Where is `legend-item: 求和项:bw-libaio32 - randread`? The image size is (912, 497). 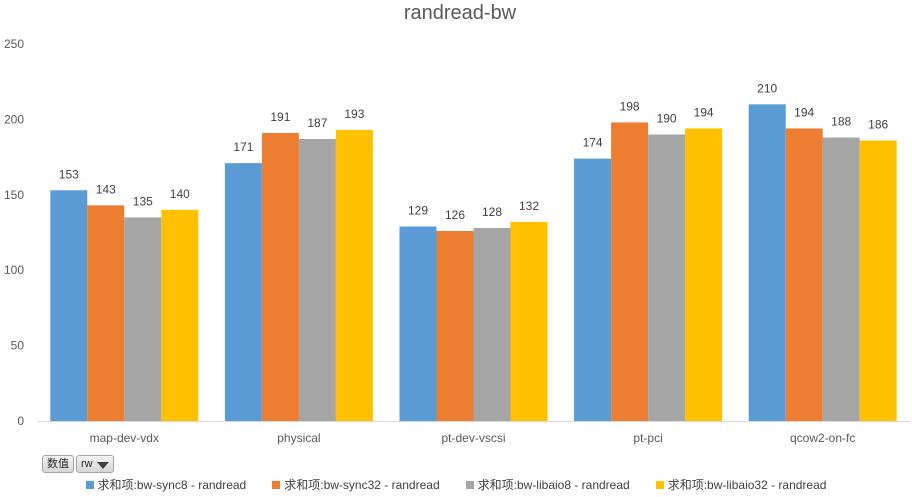
legend-item: 求和项:bw-libaio32 - randread is located at coordinates (741, 484).